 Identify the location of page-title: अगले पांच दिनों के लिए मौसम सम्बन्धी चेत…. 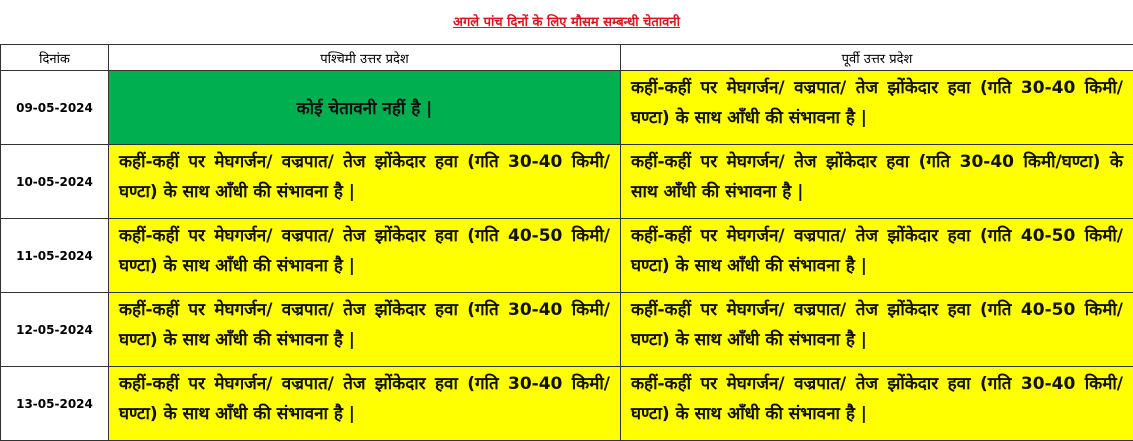
(566, 22).